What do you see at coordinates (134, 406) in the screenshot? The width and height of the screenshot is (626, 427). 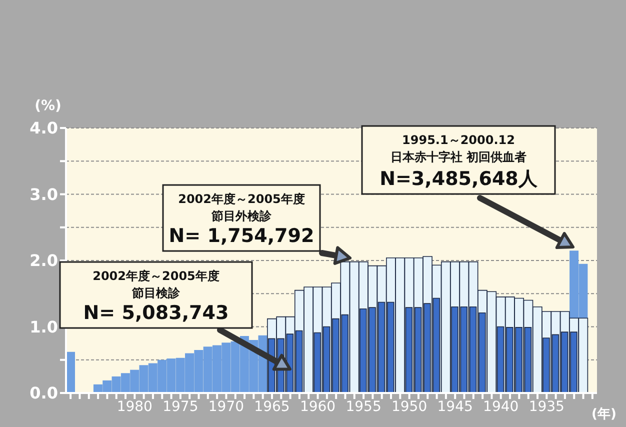 I see `x-tick-label: 1980` at bounding box center [134, 406].